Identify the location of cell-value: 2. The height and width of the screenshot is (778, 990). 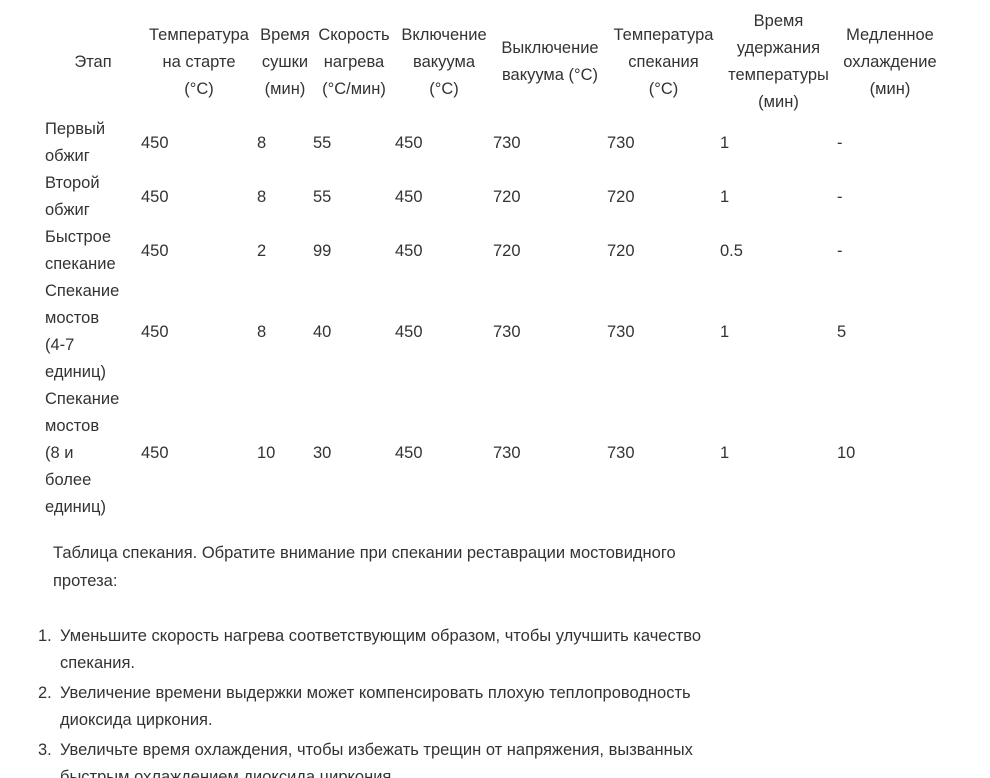
(262, 250).